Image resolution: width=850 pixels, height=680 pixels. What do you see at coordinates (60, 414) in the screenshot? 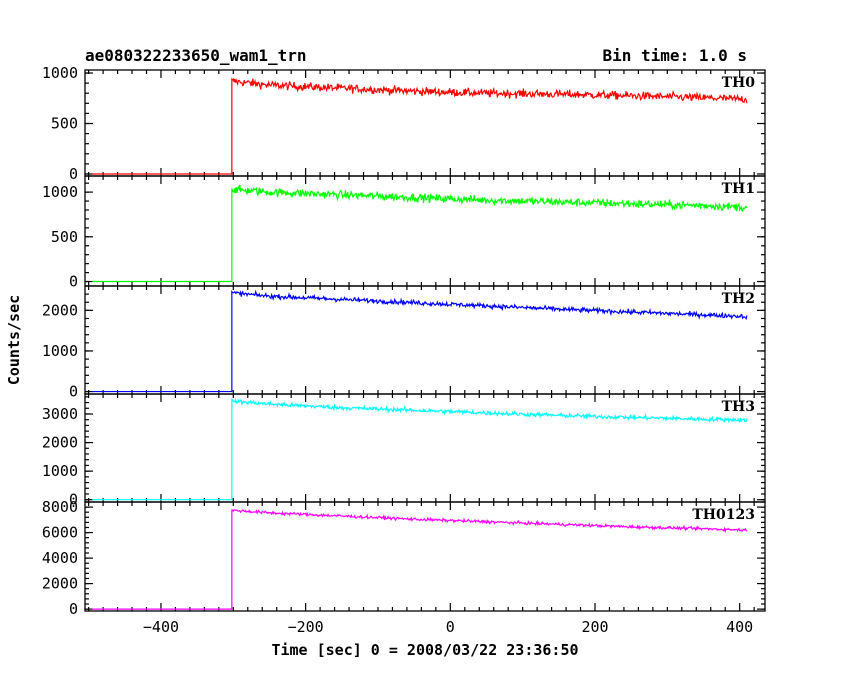
I see `y-tick-label: 3000` at bounding box center [60, 414].